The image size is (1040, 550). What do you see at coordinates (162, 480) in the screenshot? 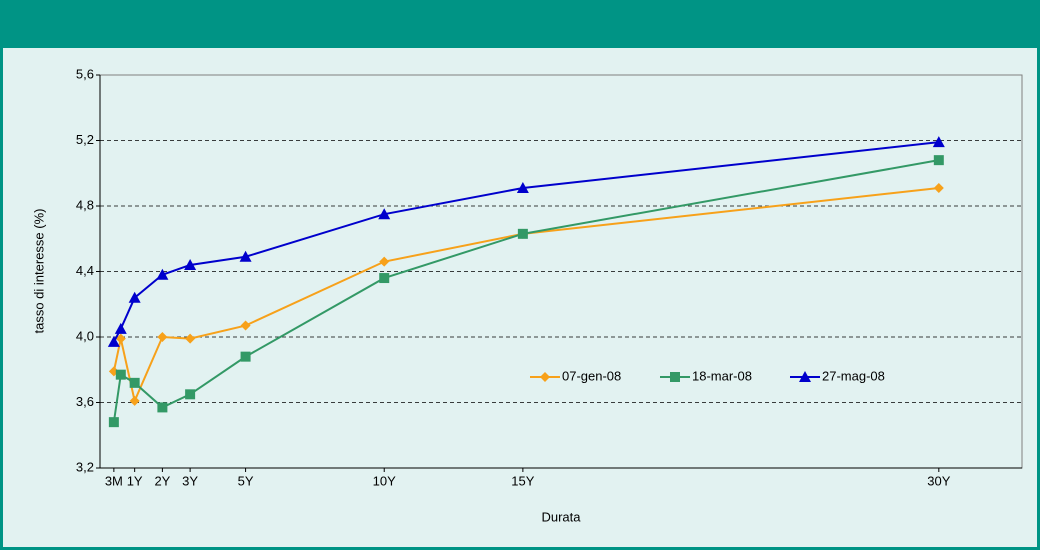
I see `x-tick-label: 2Y` at bounding box center [162, 480].